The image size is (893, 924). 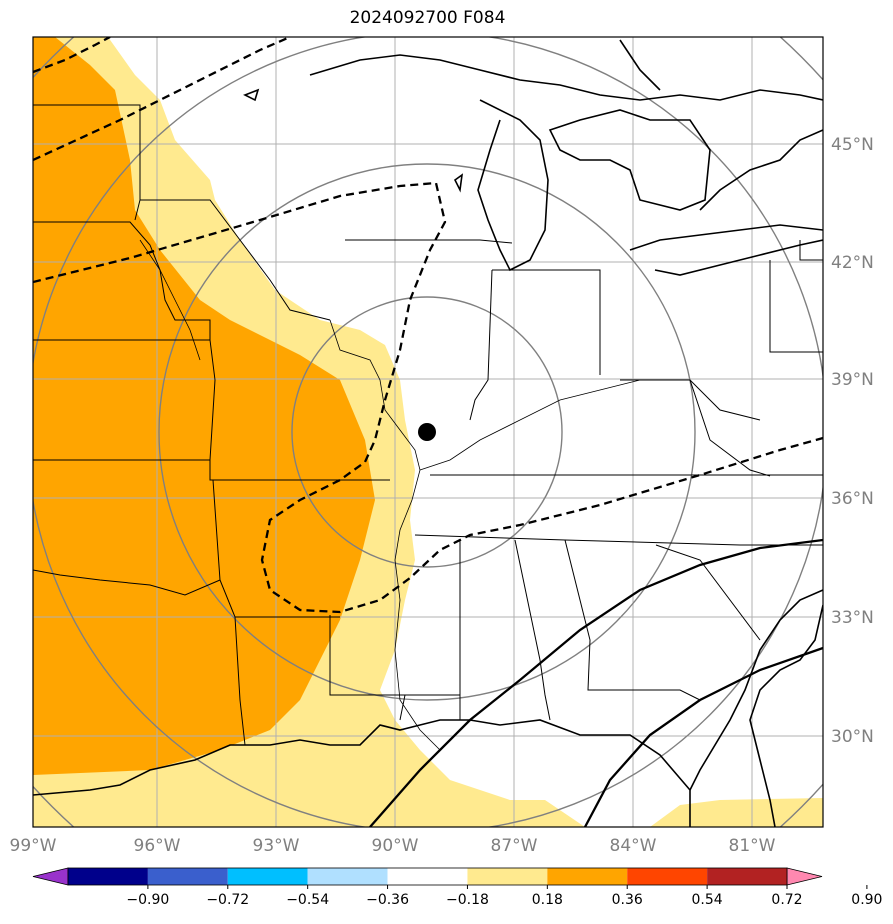 What do you see at coordinates (395, 846) in the screenshot?
I see `lon-label: 90°W` at bounding box center [395, 846].